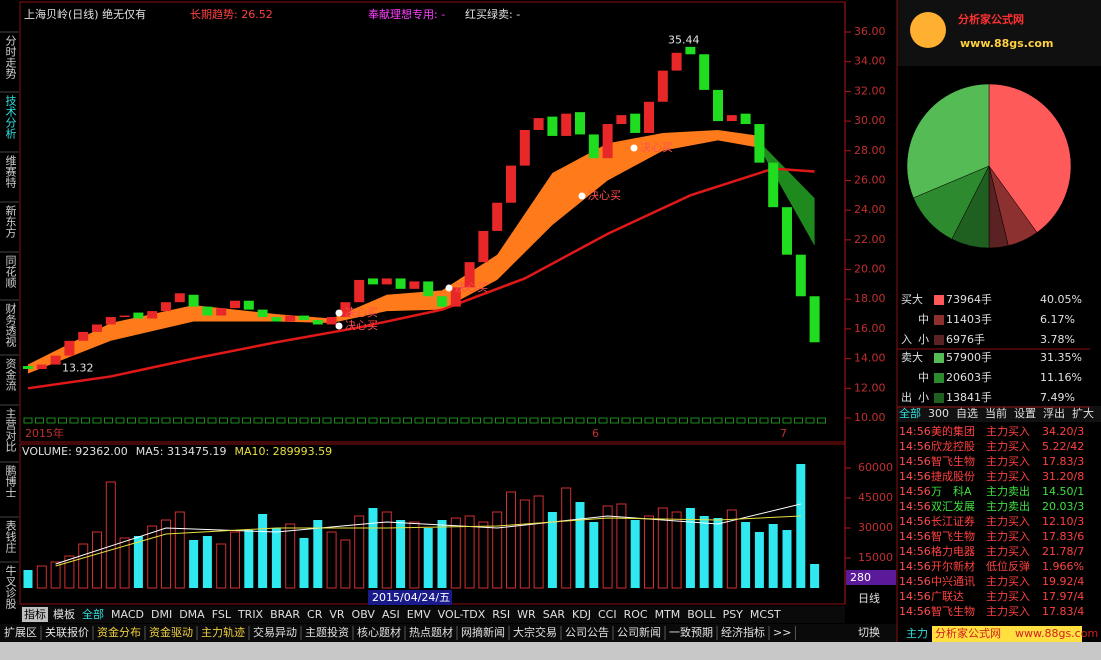  Describe the element at coordinates (501, 614) in the screenshot. I see `indicator-tab: RSI` at that location.